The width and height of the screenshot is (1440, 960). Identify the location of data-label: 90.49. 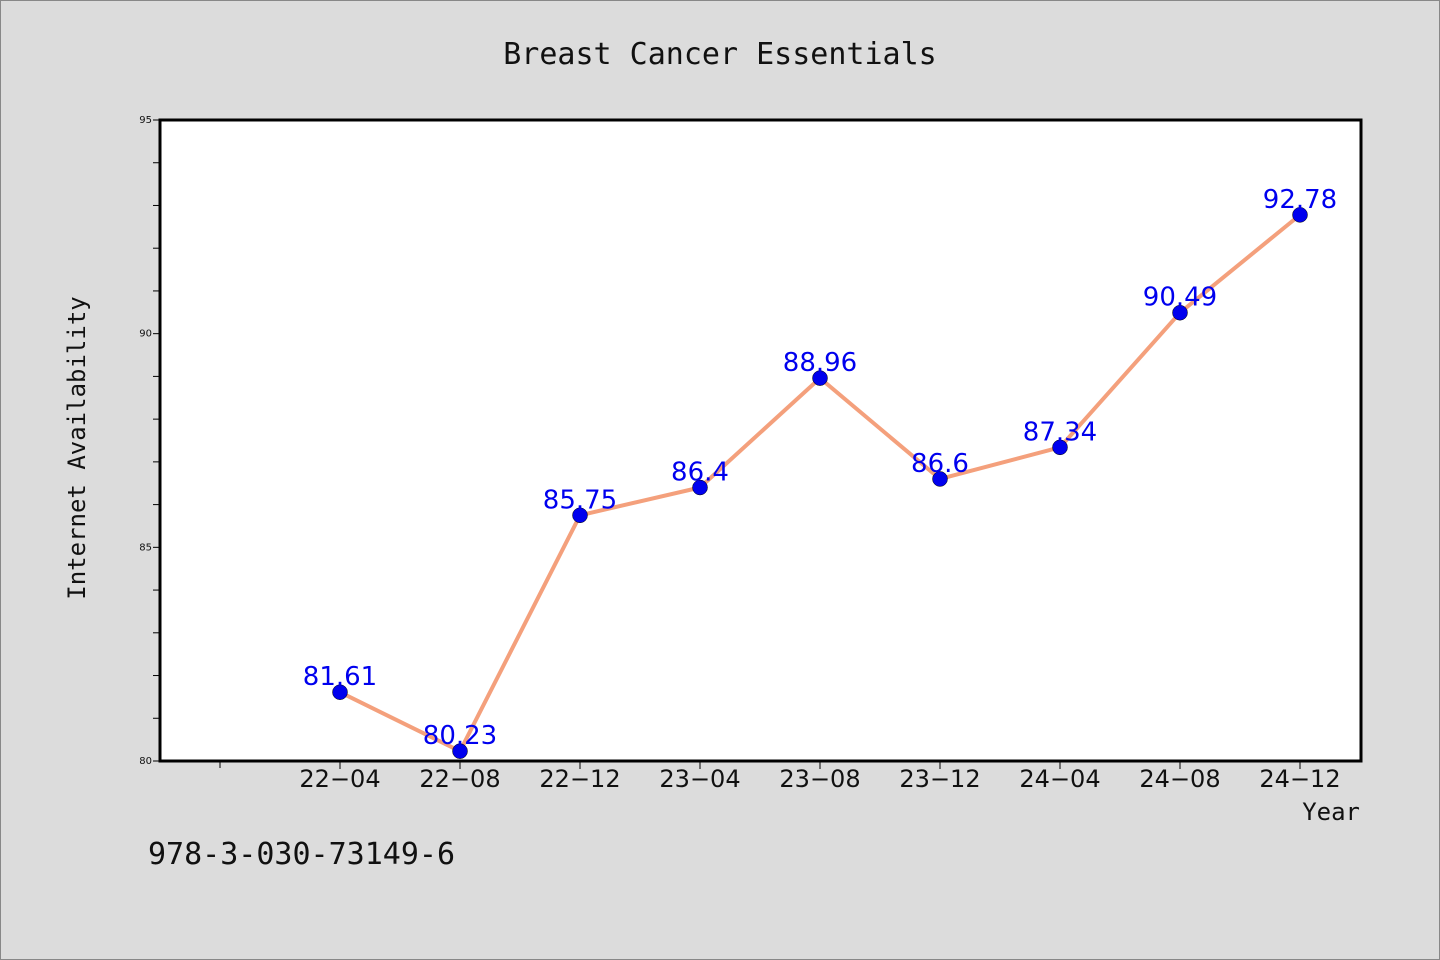
(1180, 298).